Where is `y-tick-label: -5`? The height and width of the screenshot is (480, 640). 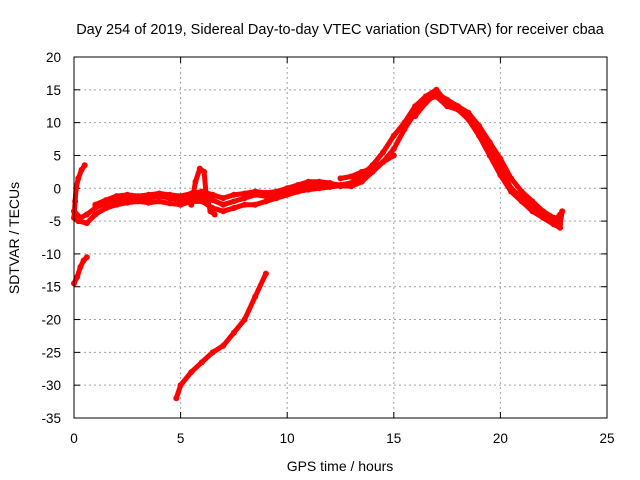 y-tick-label: -5 is located at coordinates (55, 221).